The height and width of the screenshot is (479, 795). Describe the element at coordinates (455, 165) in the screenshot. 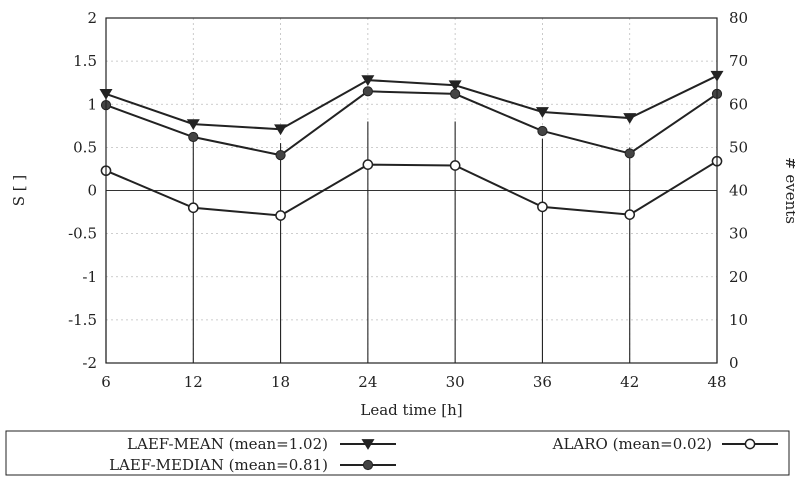

I see `data-point-alaro-30h` at that location.